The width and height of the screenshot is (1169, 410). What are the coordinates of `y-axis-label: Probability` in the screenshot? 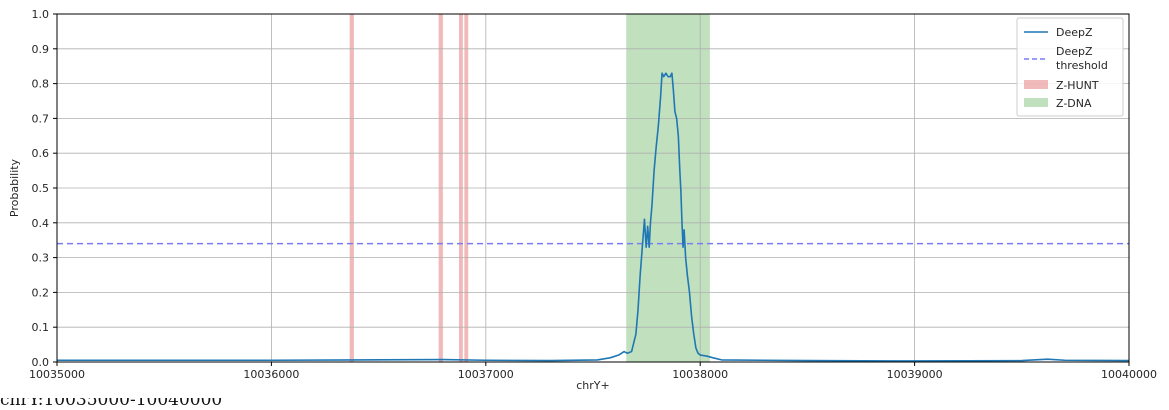 It's located at (14, 187).